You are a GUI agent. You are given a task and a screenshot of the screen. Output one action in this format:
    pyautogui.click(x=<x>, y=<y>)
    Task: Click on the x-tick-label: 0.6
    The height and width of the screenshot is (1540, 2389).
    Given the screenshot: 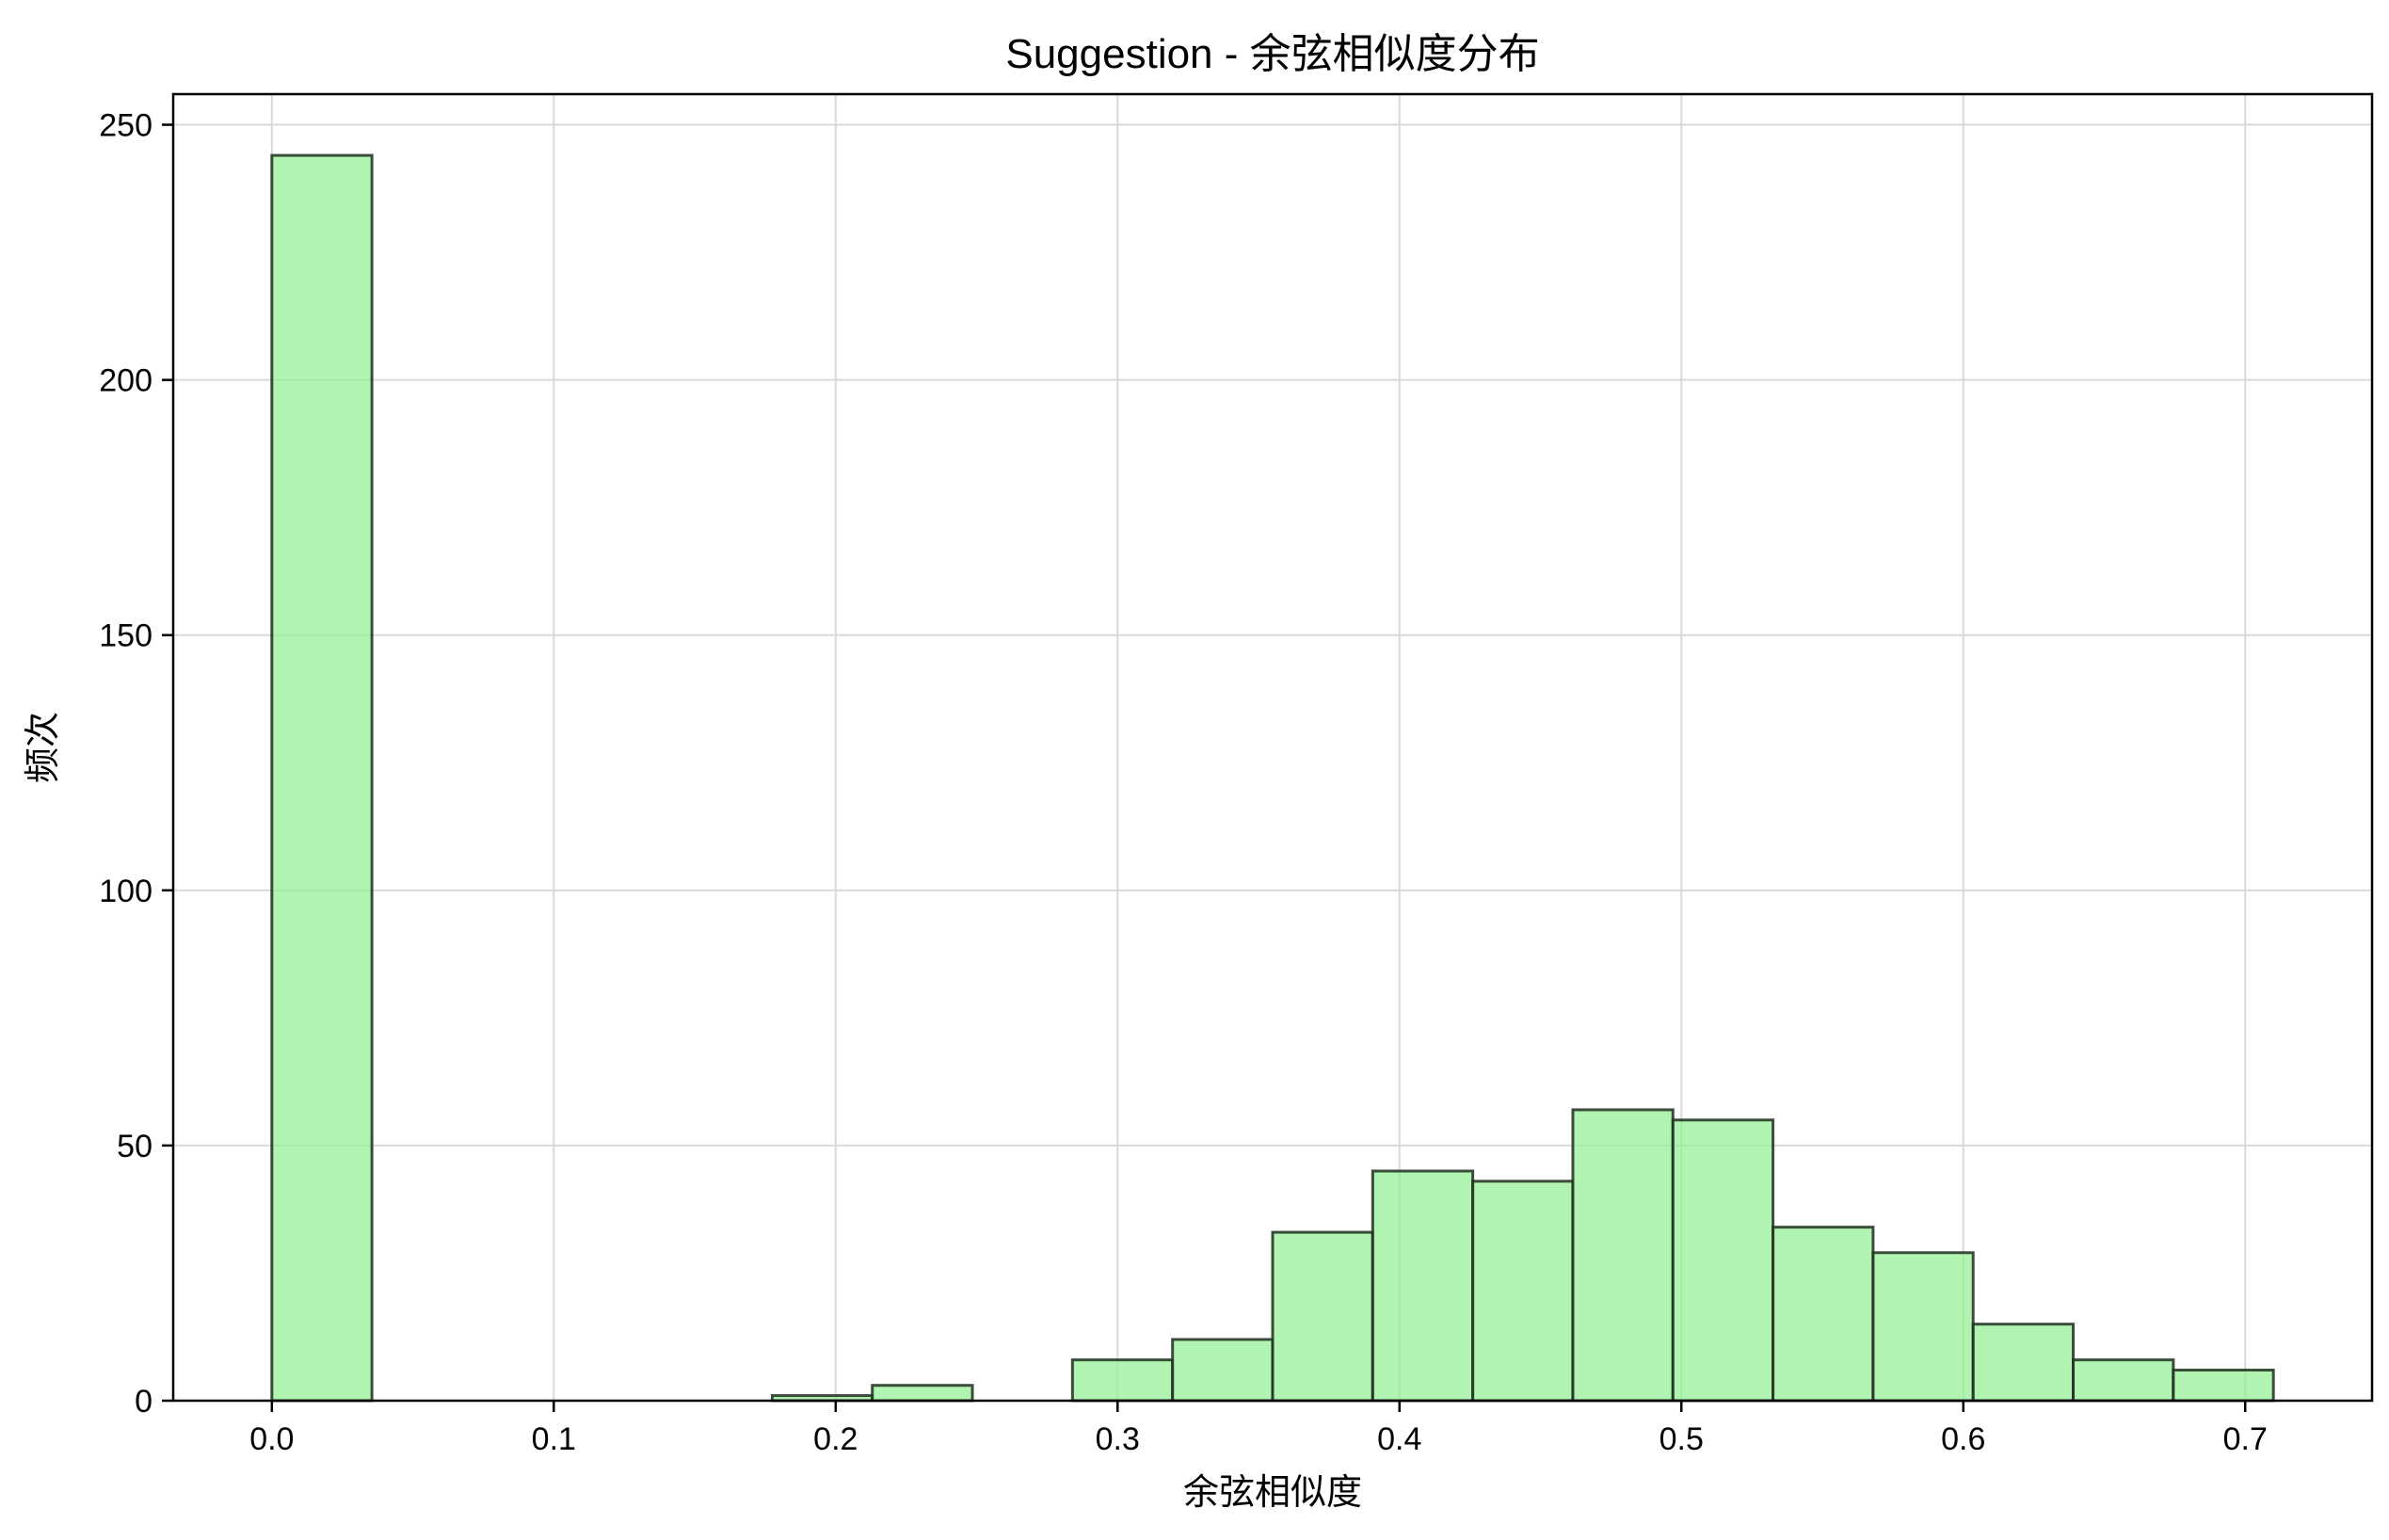 What is the action you would take?
    pyautogui.click(x=1963, y=1439)
    